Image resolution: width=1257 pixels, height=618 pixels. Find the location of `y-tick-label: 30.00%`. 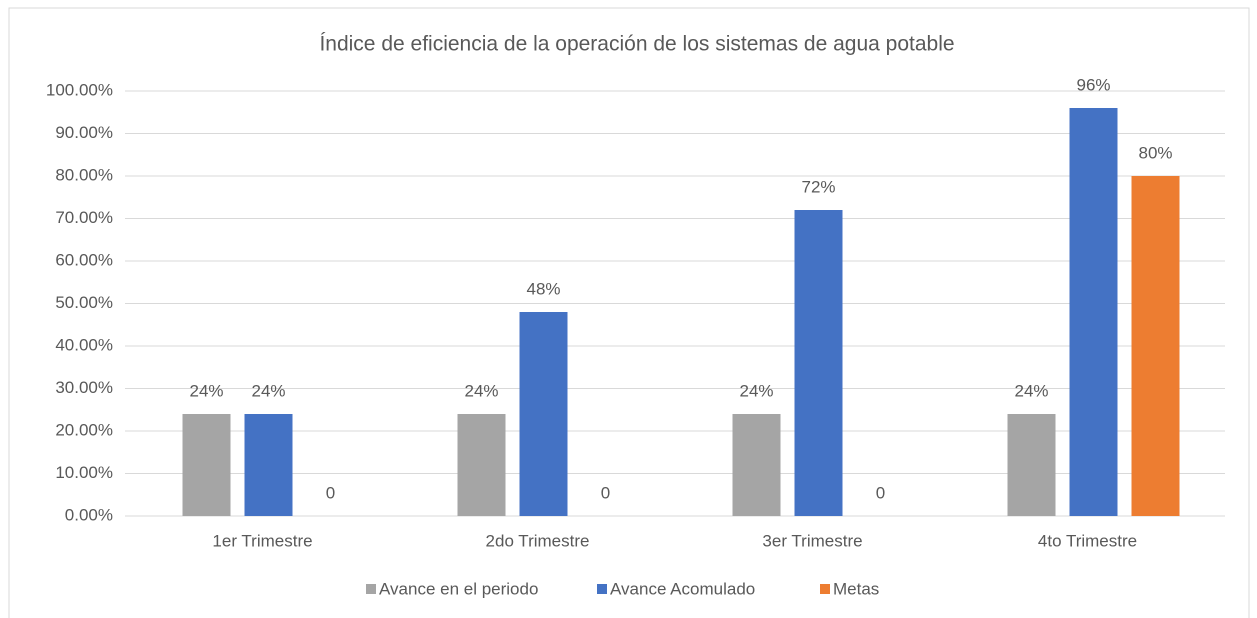

y-tick-label: 30.00% is located at coordinates (84, 387).